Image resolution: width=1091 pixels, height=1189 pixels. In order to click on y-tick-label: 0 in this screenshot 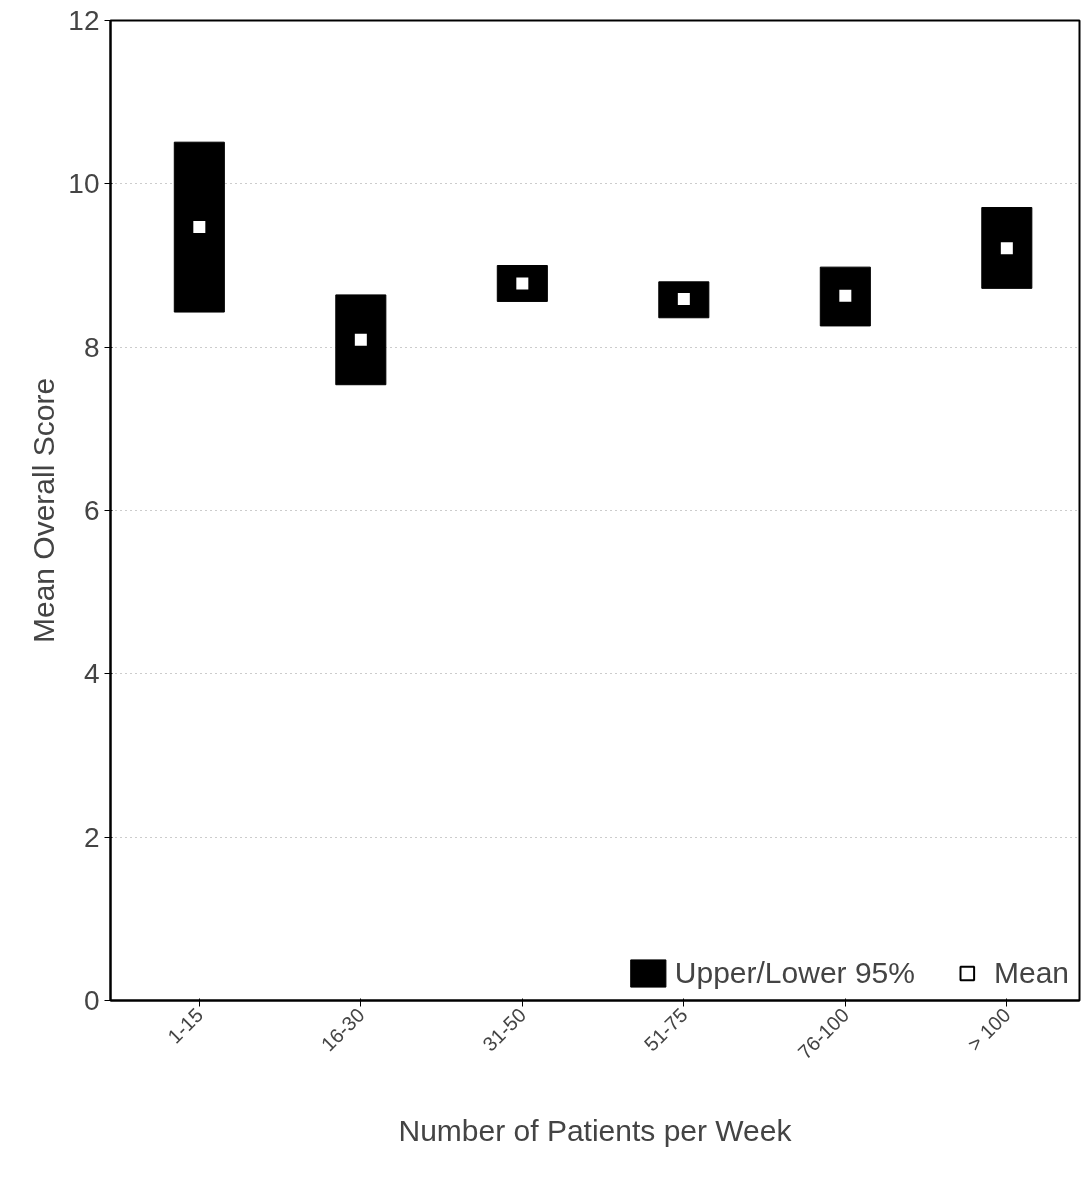, I will do `click(91, 1000)`.